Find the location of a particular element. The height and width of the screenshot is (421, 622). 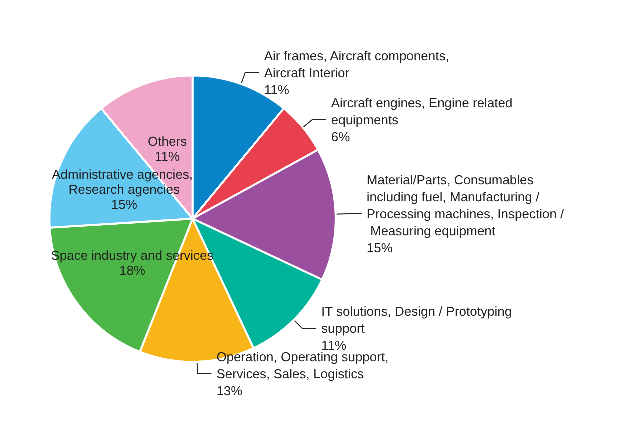

data-label: 6% is located at coordinates (341, 137).